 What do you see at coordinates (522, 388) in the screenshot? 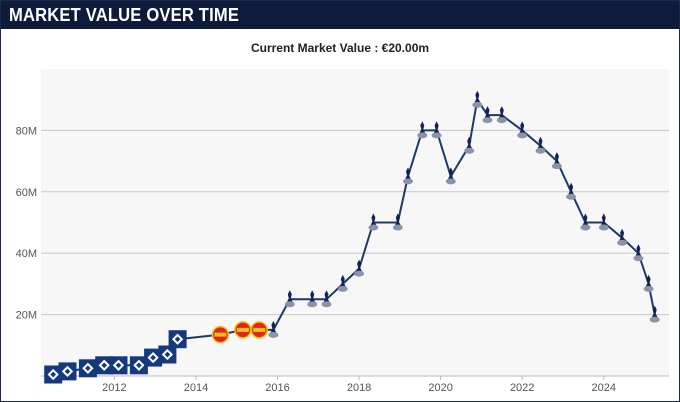
I see `x-tick-label: 2022` at bounding box center [522, 388].